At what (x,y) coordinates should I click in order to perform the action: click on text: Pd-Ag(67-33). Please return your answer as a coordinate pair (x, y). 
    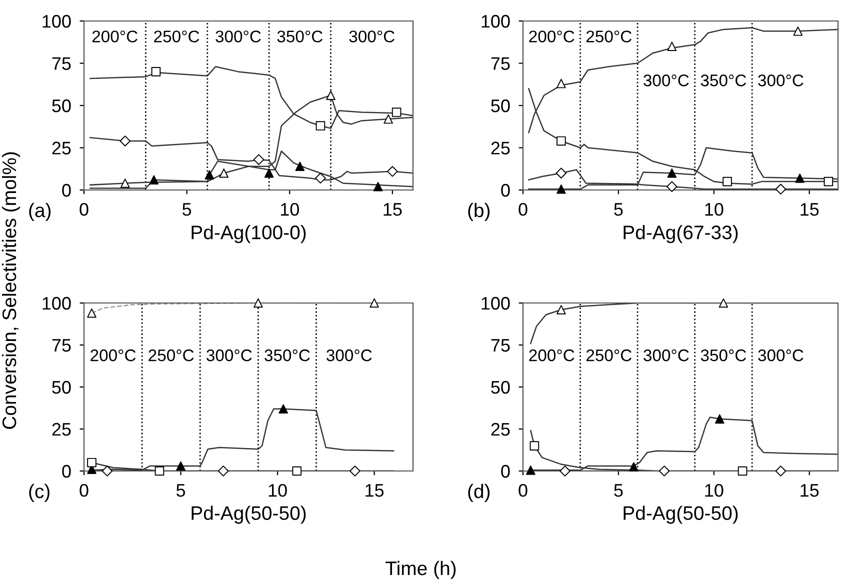
    Looking at the image, I should click on (681, 234).